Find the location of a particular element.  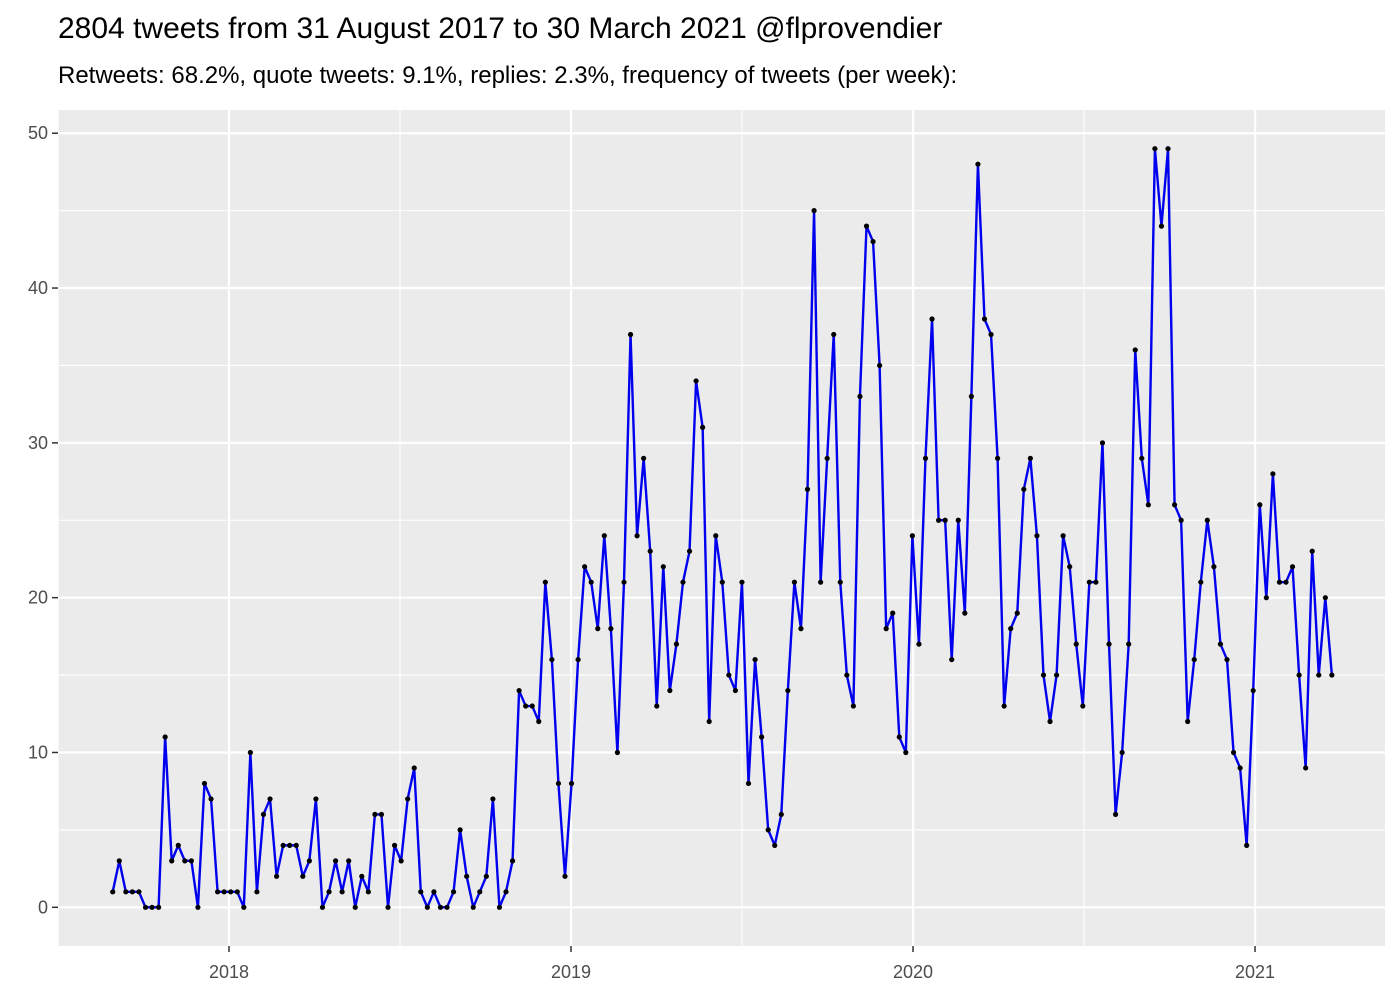

y-axis-tick-labels: 0 10 20 30 40 50 is located at coordinates (38, 520).